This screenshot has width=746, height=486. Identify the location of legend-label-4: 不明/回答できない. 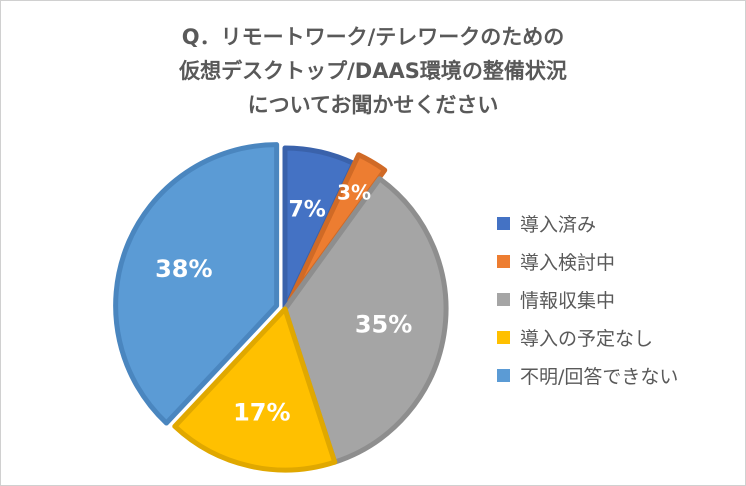
(599, 376).